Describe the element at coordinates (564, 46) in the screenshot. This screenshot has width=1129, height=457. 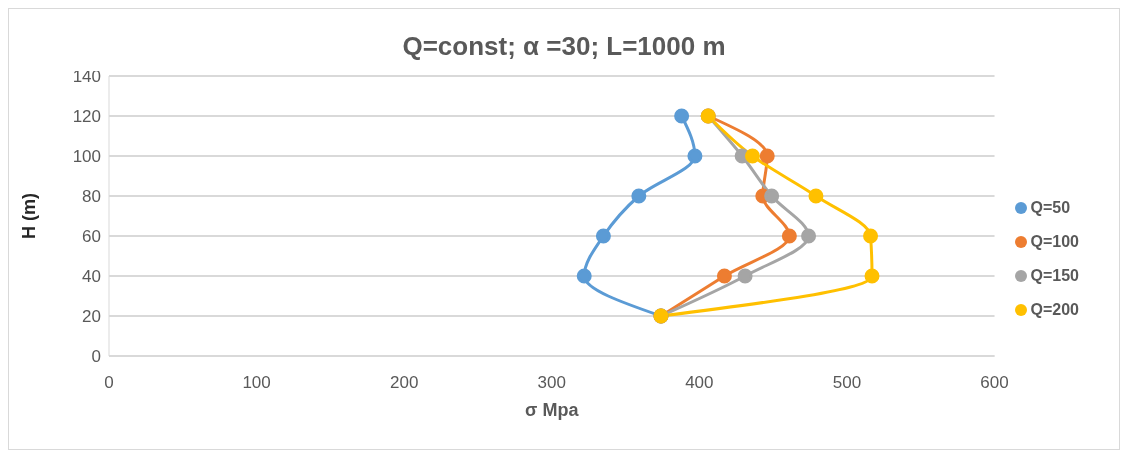
I see `chart-title: Q=const; α =30; L=1000 m` at that location.